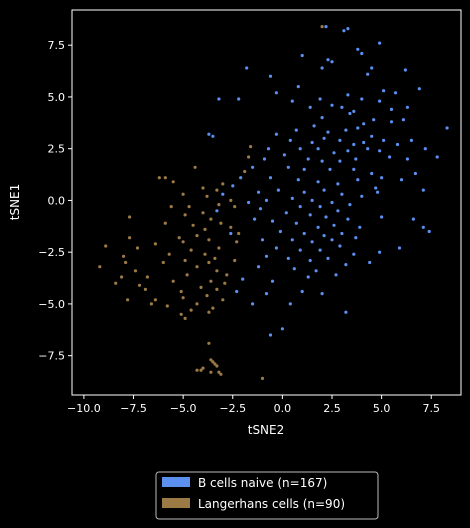 Image resolution: width=470 pixels, height=528 pixels. What do you see at coordinates (183, 408) in the screenshot?
I see `x-tick-label: −5.0` at bounding box center [183, 408].